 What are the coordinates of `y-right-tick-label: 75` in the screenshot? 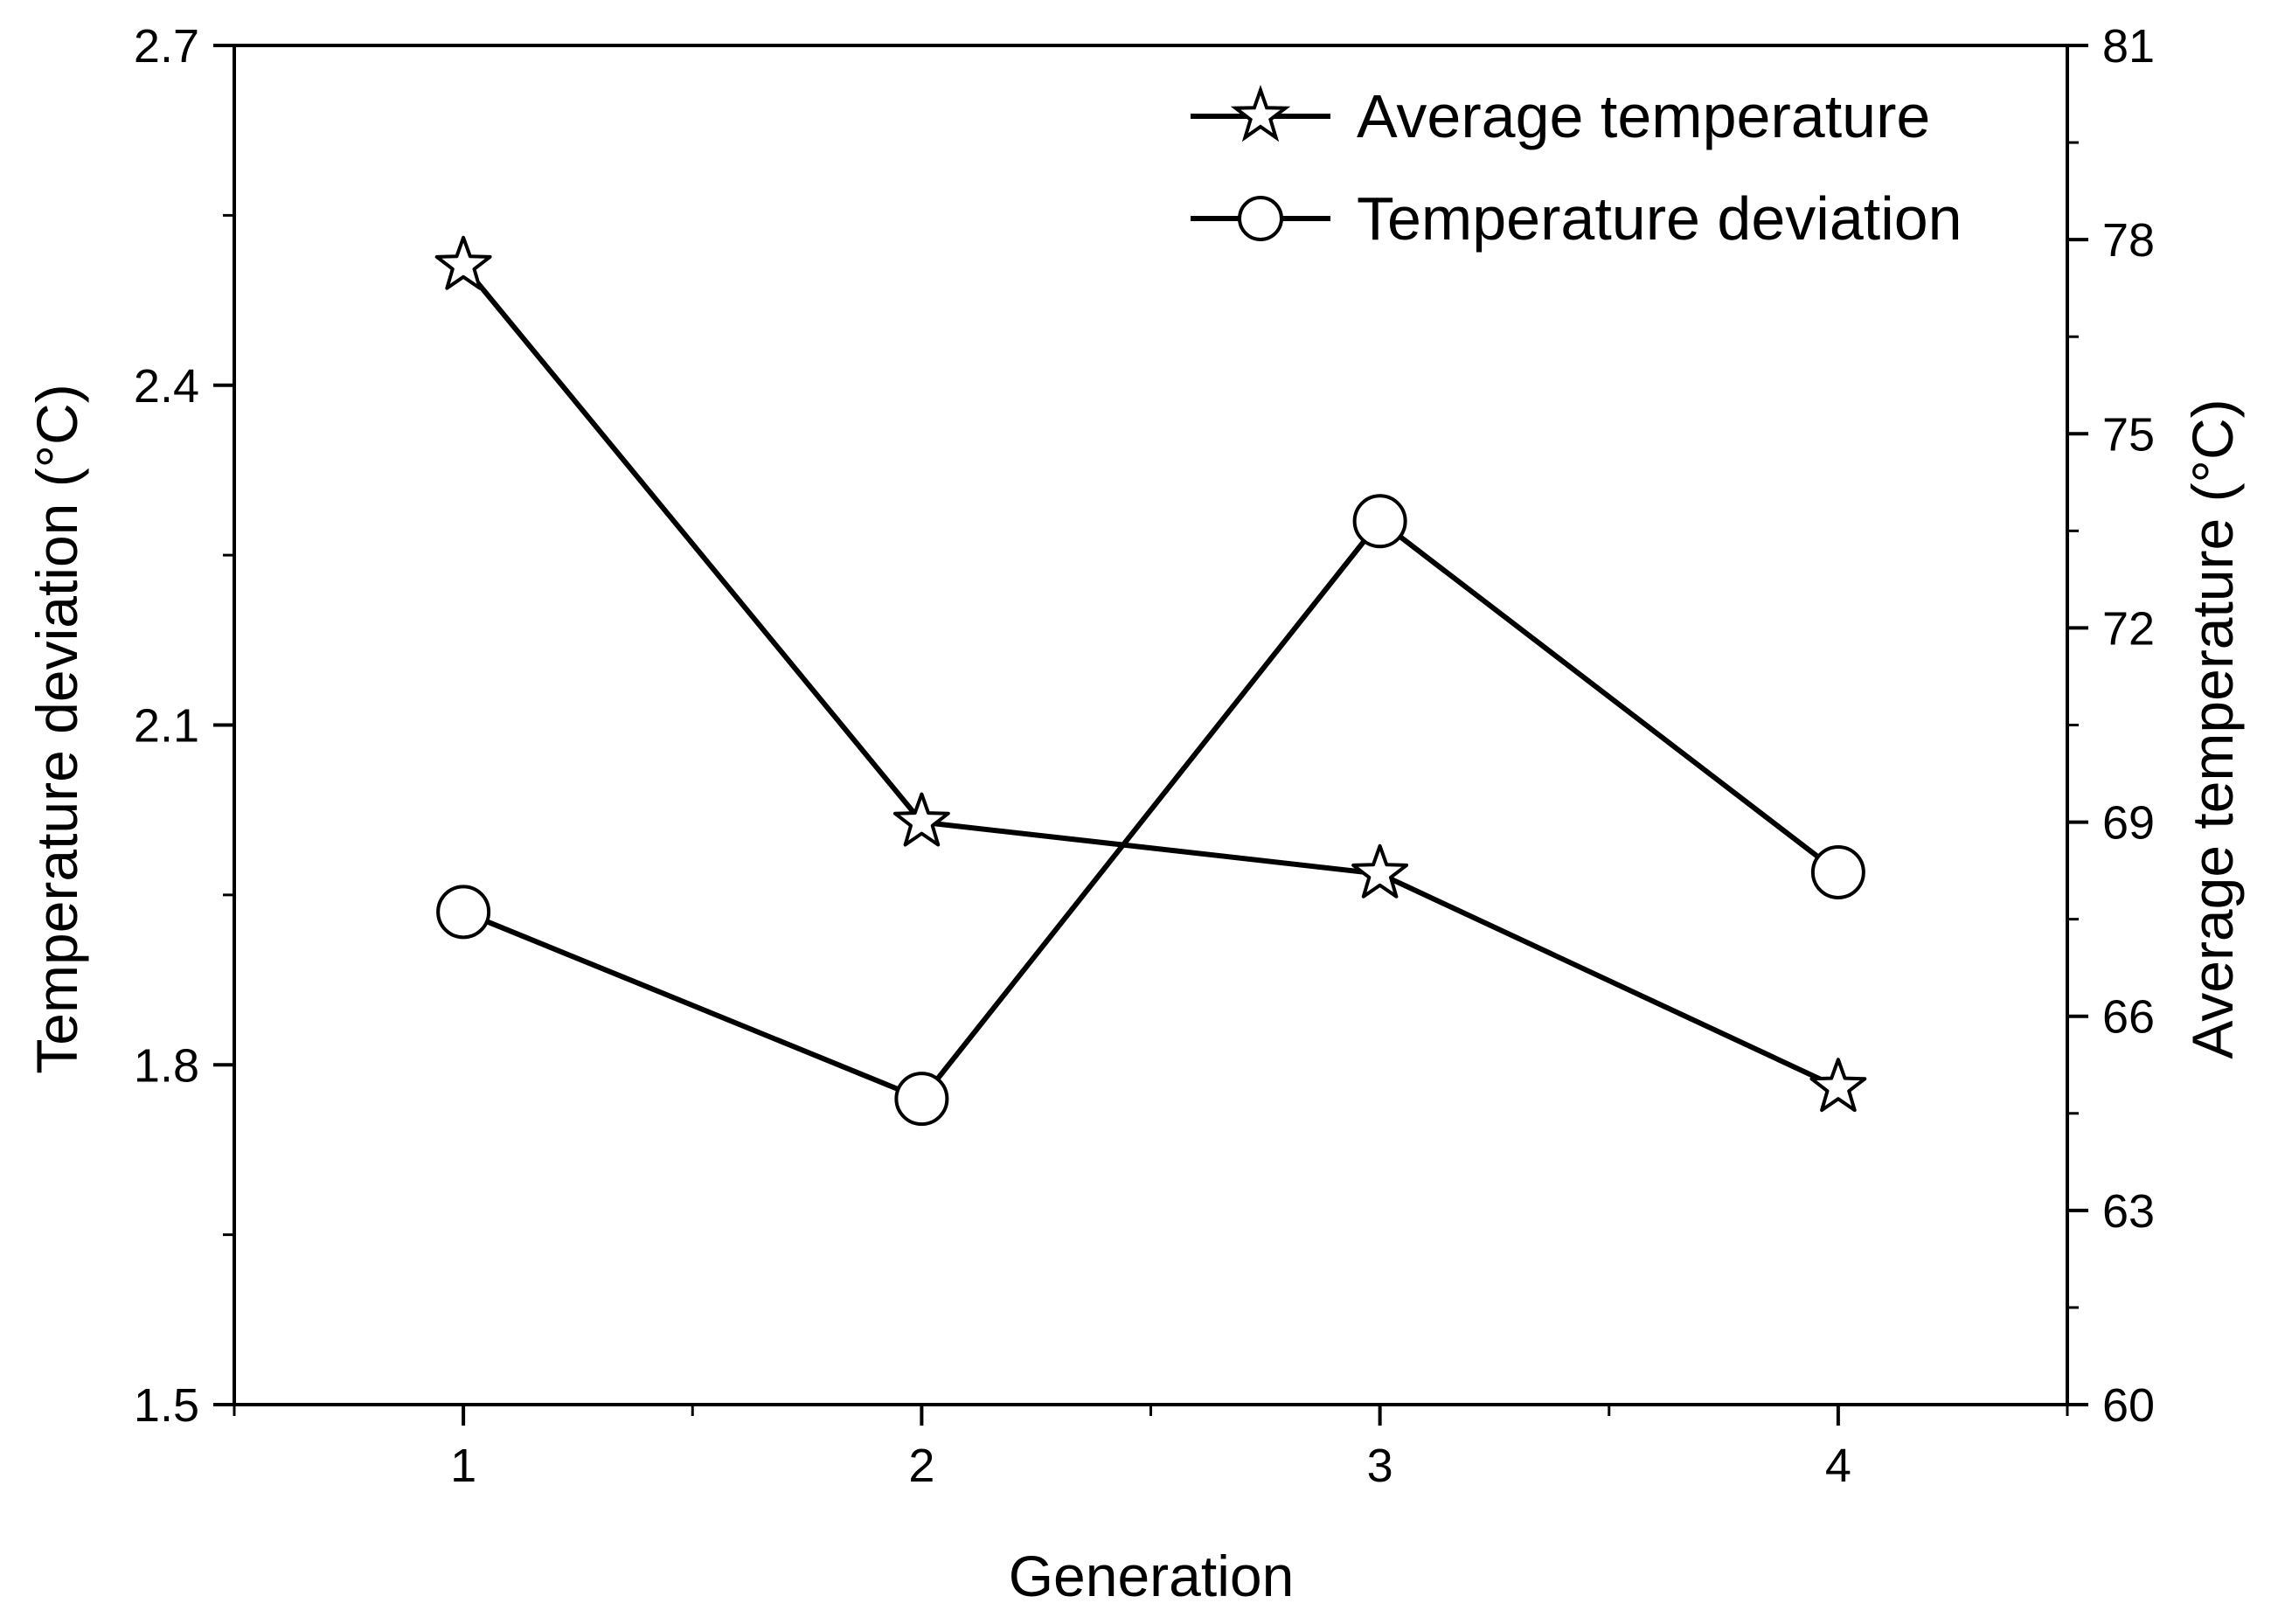 It's located at (2128, 434).